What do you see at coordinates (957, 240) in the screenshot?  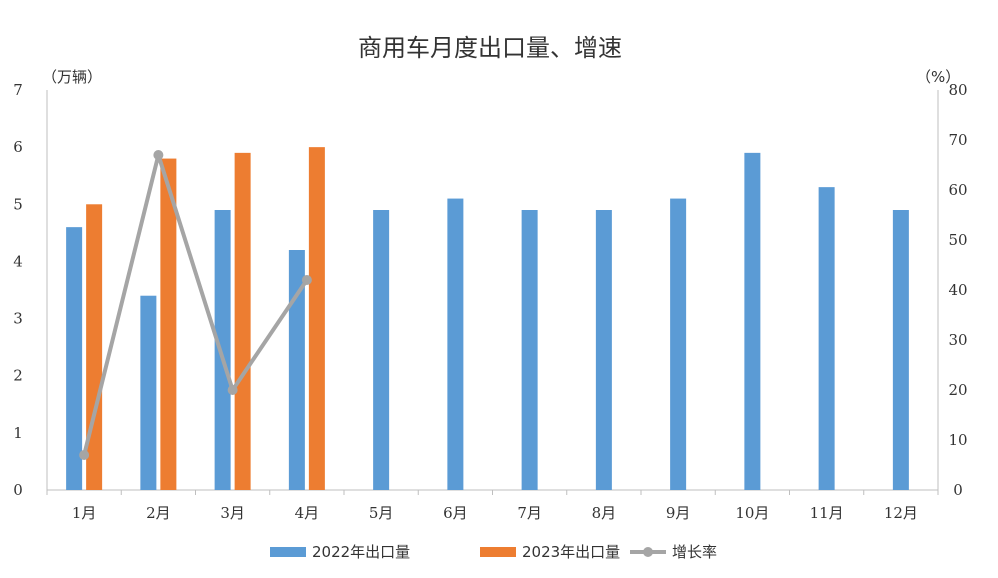 I see `right-tick-label: 50` at bounding box center [957, 240].